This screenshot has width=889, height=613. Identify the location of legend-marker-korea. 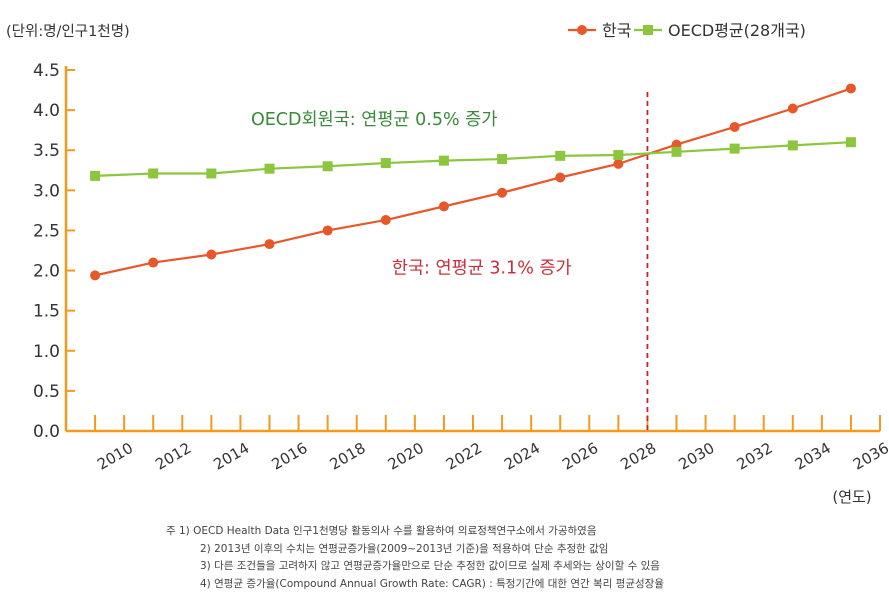
(582, 30).